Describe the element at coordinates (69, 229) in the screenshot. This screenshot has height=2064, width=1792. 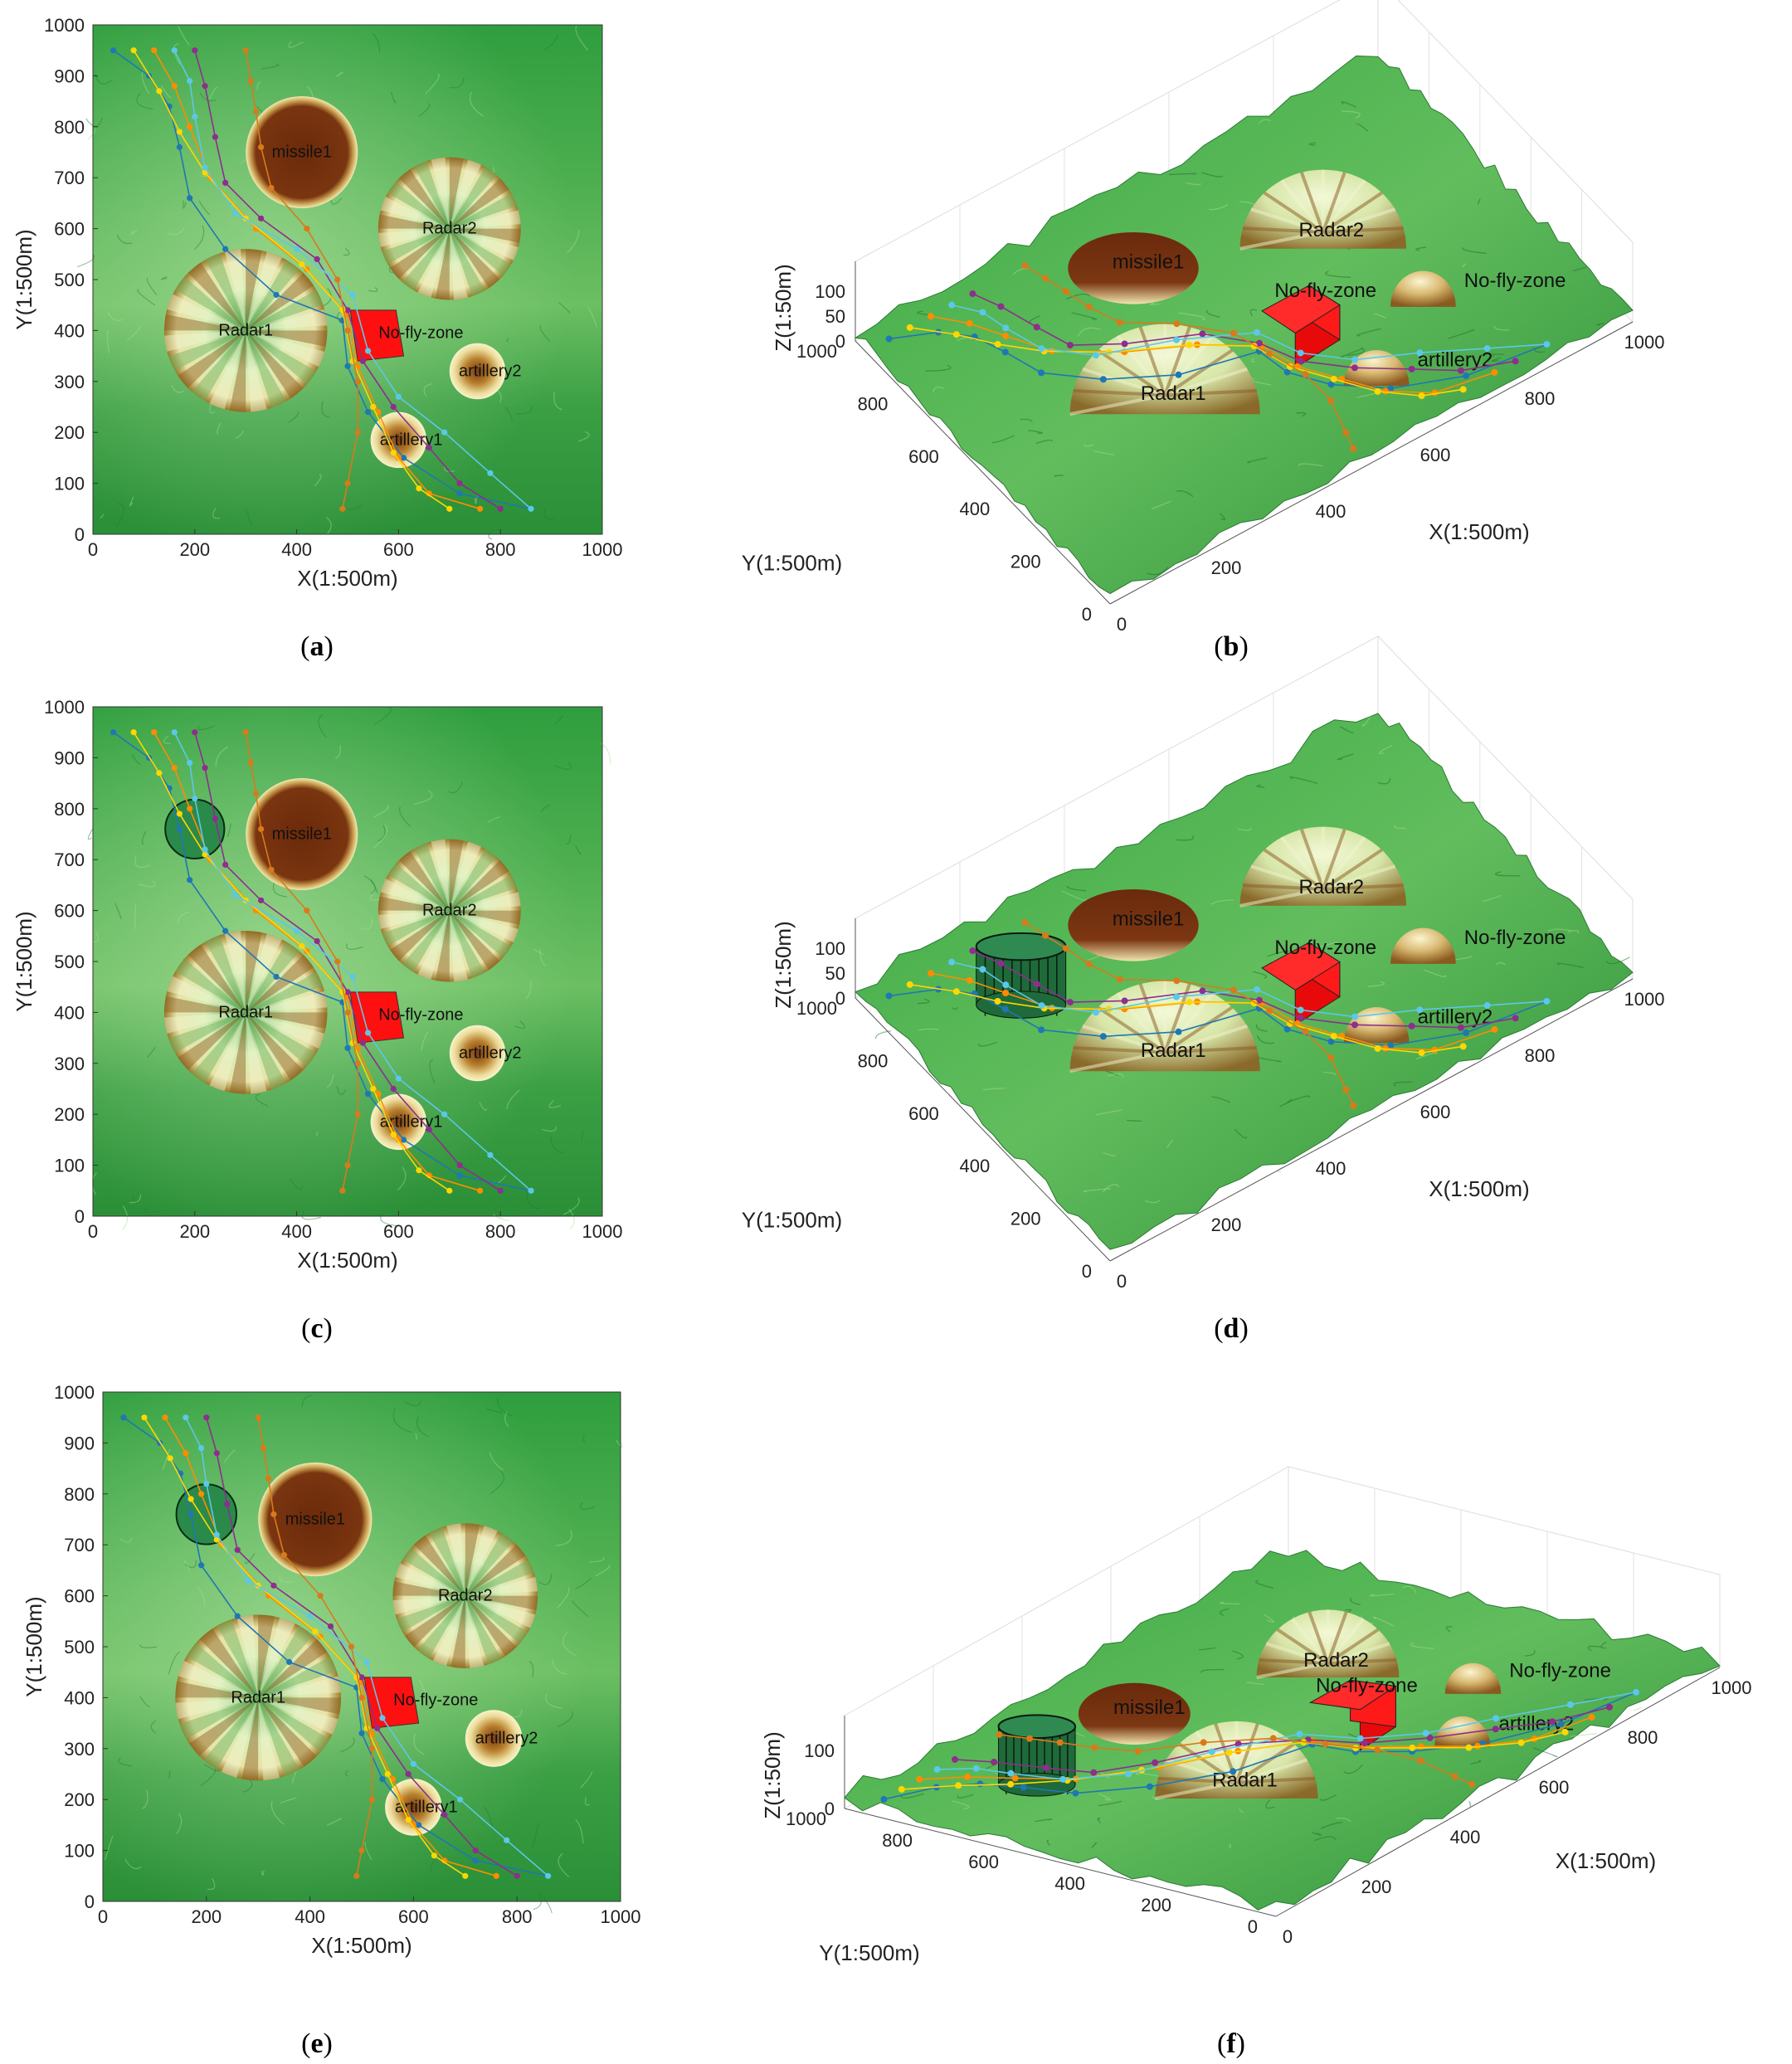
I see `y-tick-label: 600` at that location.